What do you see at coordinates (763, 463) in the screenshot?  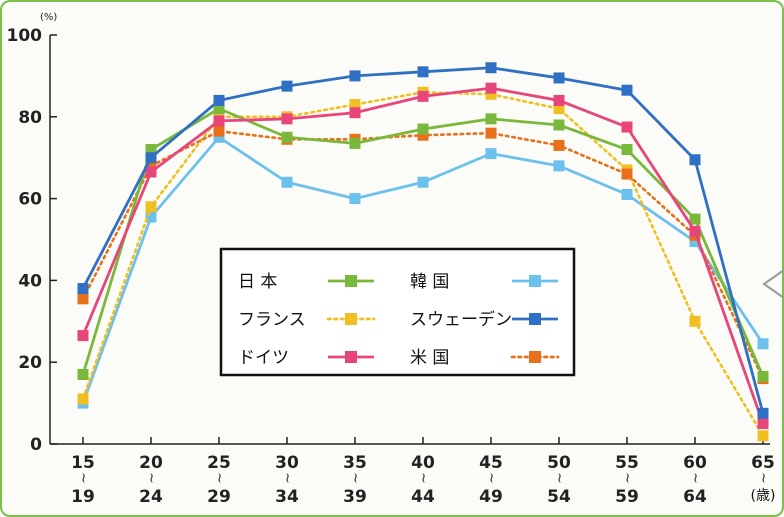 I see `x-tick-label-top: 65` at bounding box center [763, 463].